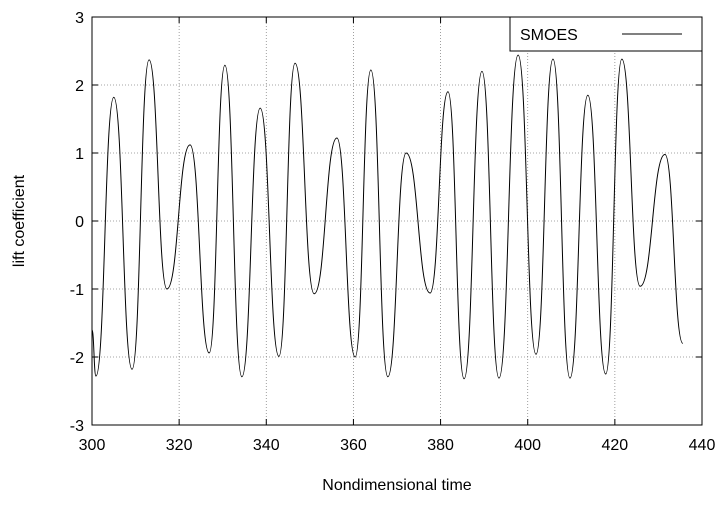 The image size is (728, 505). What do you see at coordinates (702, 445) in the screenshot?
I see `x-tick-label: 440` at bounding box center [702, 445].